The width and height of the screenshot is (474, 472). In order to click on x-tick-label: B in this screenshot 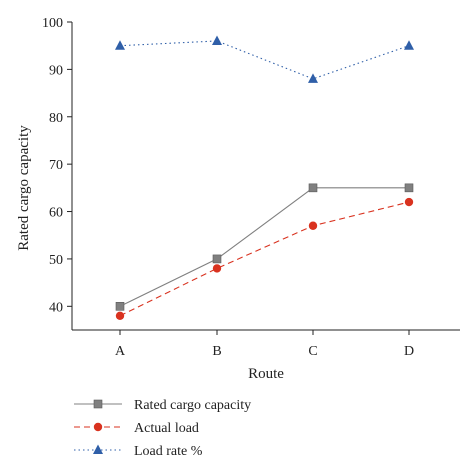, I will do `click(216, 351)`.